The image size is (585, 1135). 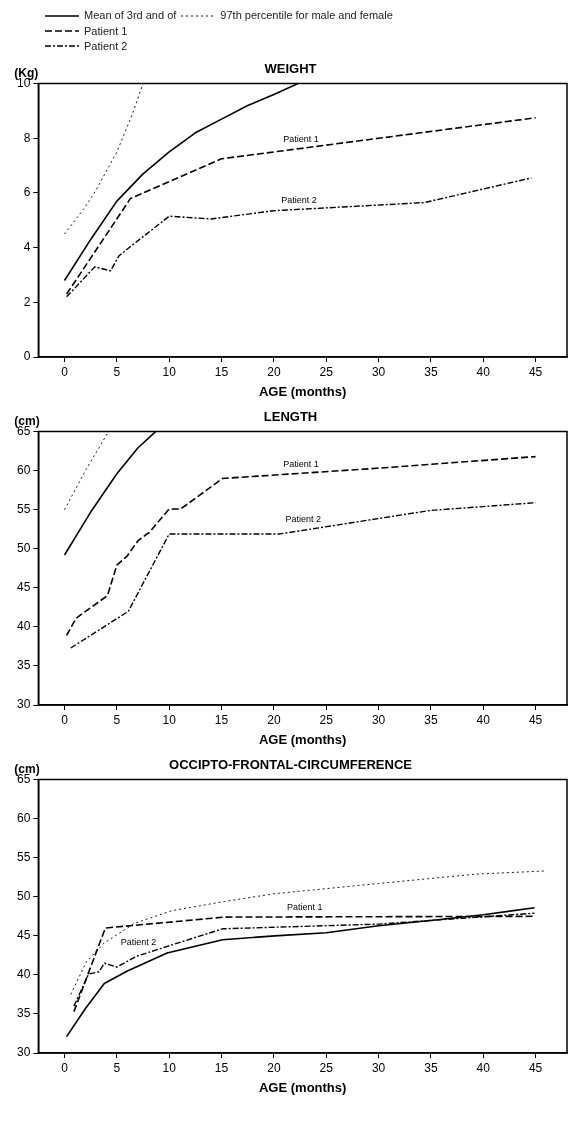 I want to click on y-tick-label: 4, so click(x=27, y=246).